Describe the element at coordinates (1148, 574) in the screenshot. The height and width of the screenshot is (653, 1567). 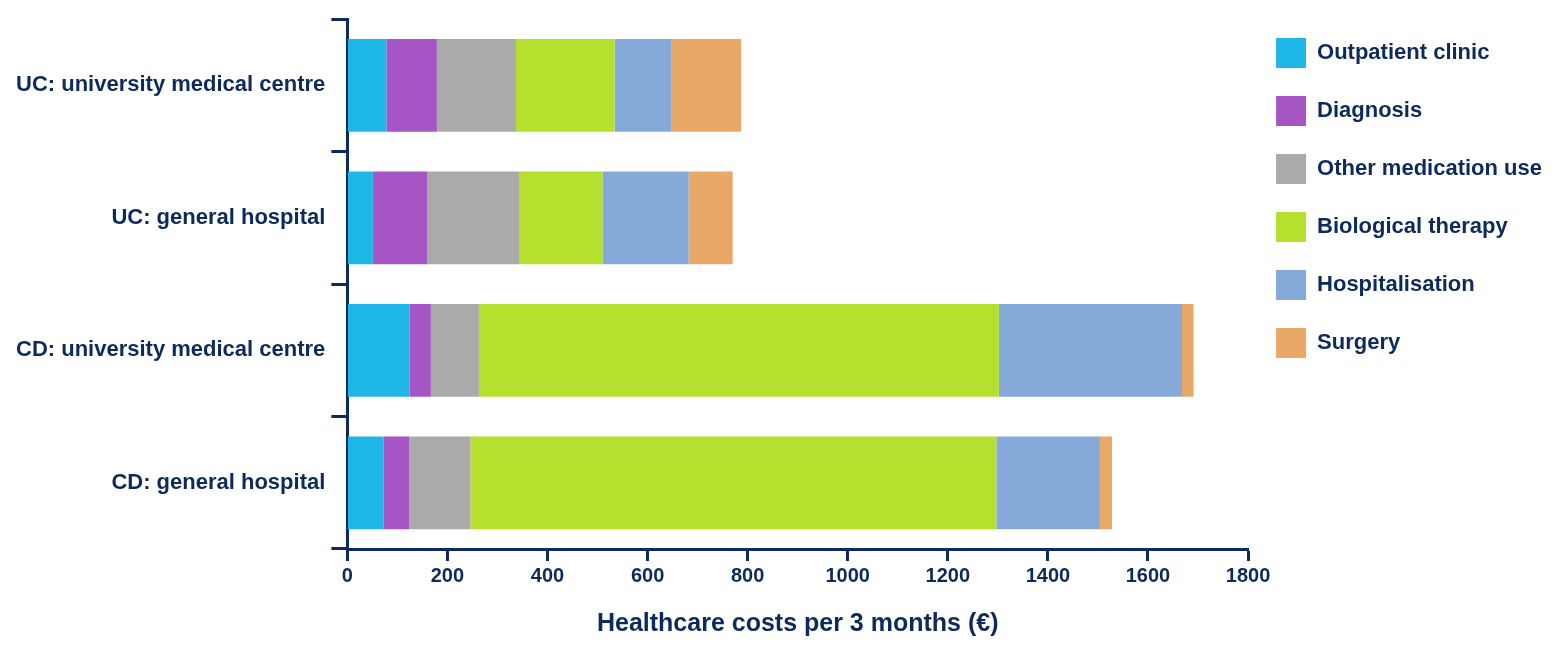
I see `x-tick-label: 1600` at that location.